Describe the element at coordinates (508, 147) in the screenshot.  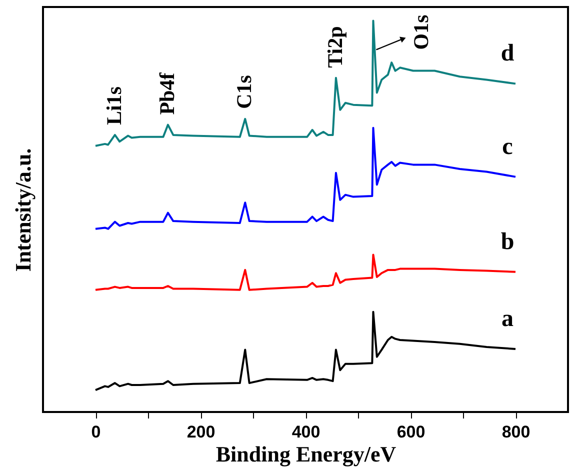
I see `series-label: c` at that location.